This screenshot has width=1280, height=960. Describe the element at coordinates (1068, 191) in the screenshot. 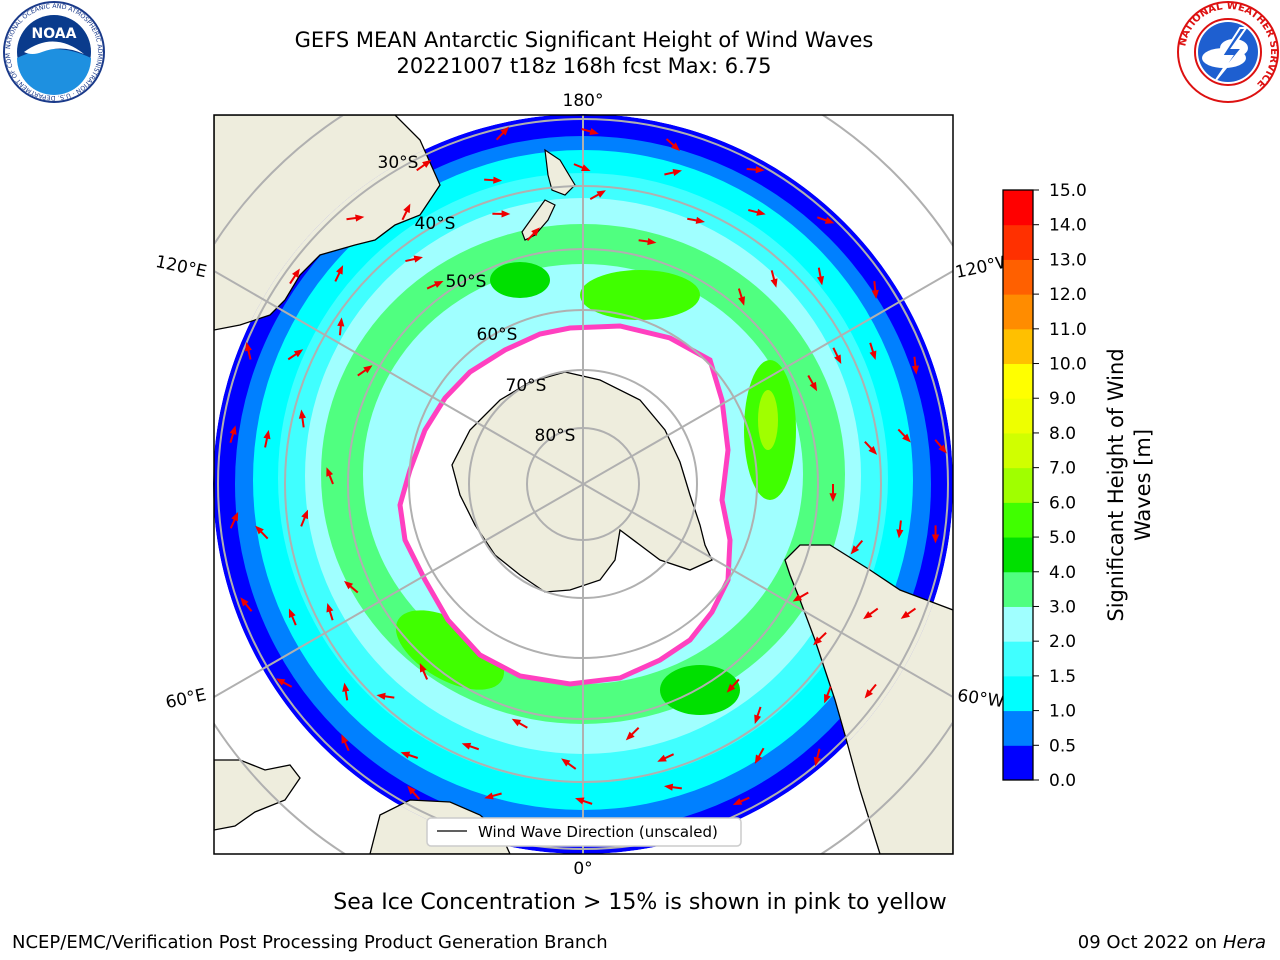

I see `colorbar-tick-label: 15.0` at that location.